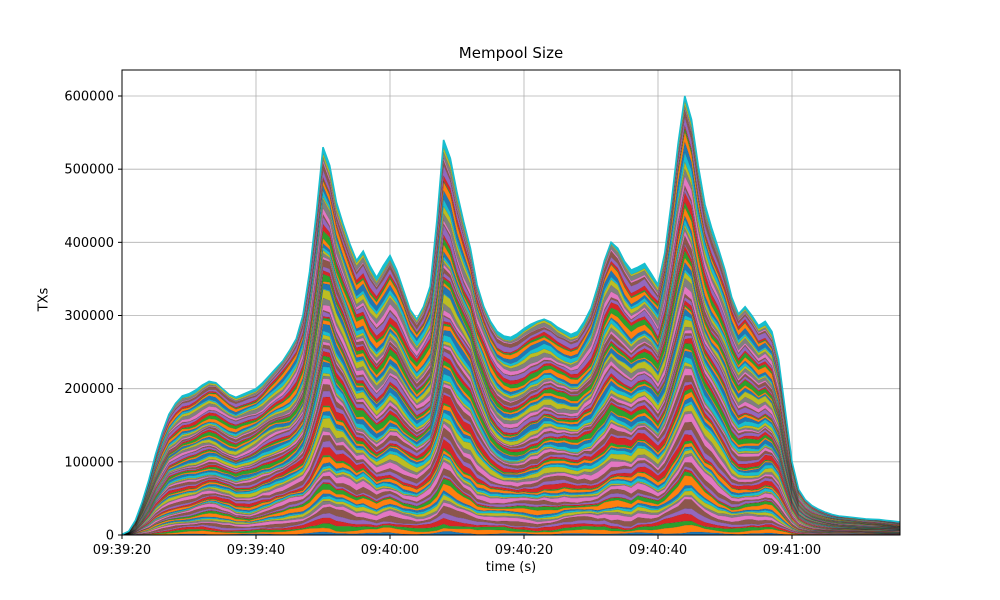  What do you see at coordinates (256, 550) in the screenshot?
I see `x-tick-label: 09:39:40` at bounding box center [256, 550].